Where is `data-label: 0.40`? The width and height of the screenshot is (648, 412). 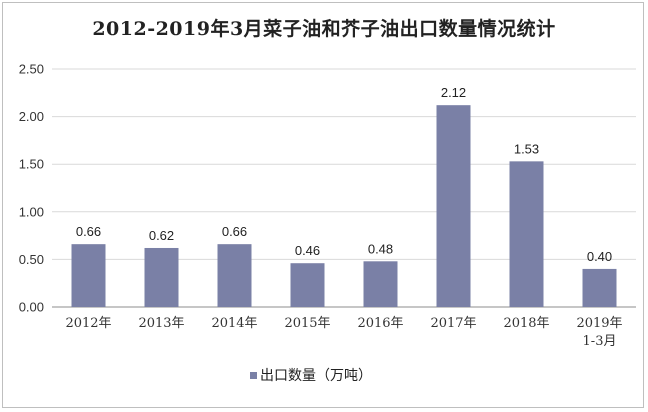
data-label: 0.40 is located at coordinates (599, 256).